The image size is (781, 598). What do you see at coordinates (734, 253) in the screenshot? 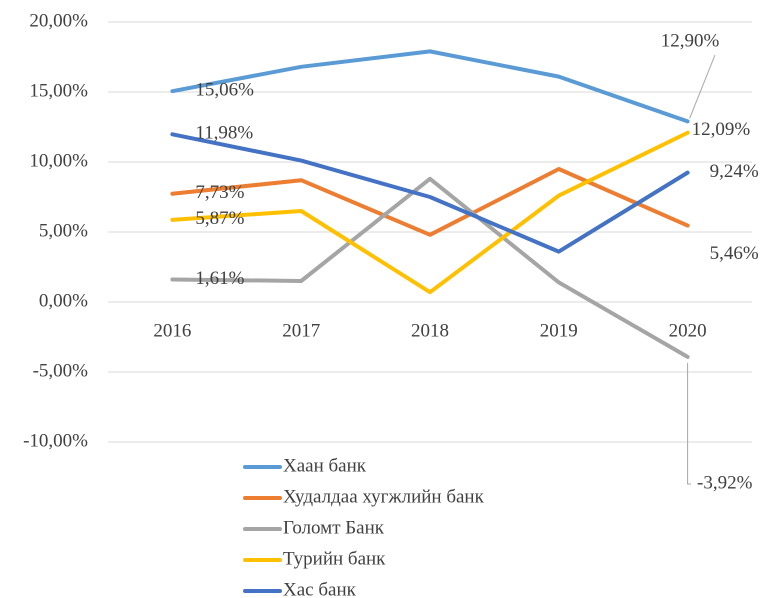
I see `data-label: 5,46%` at bounding box center [734, 253].